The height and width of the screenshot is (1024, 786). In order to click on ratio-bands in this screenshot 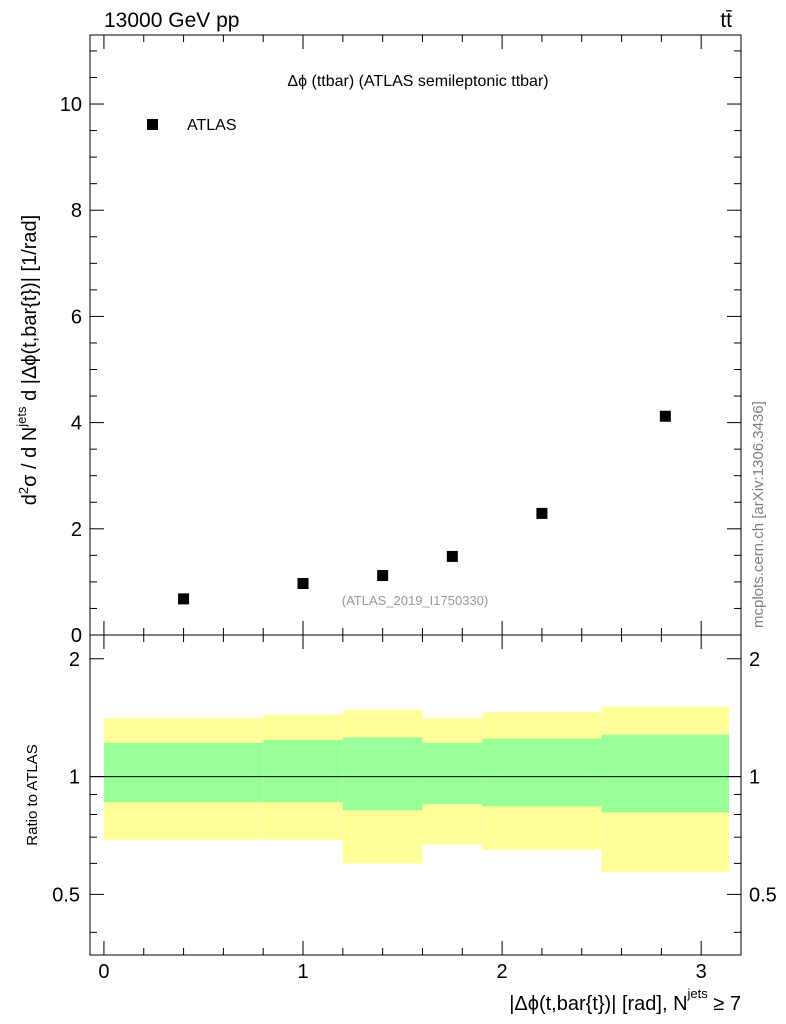, I will do `click(416, 789)`.